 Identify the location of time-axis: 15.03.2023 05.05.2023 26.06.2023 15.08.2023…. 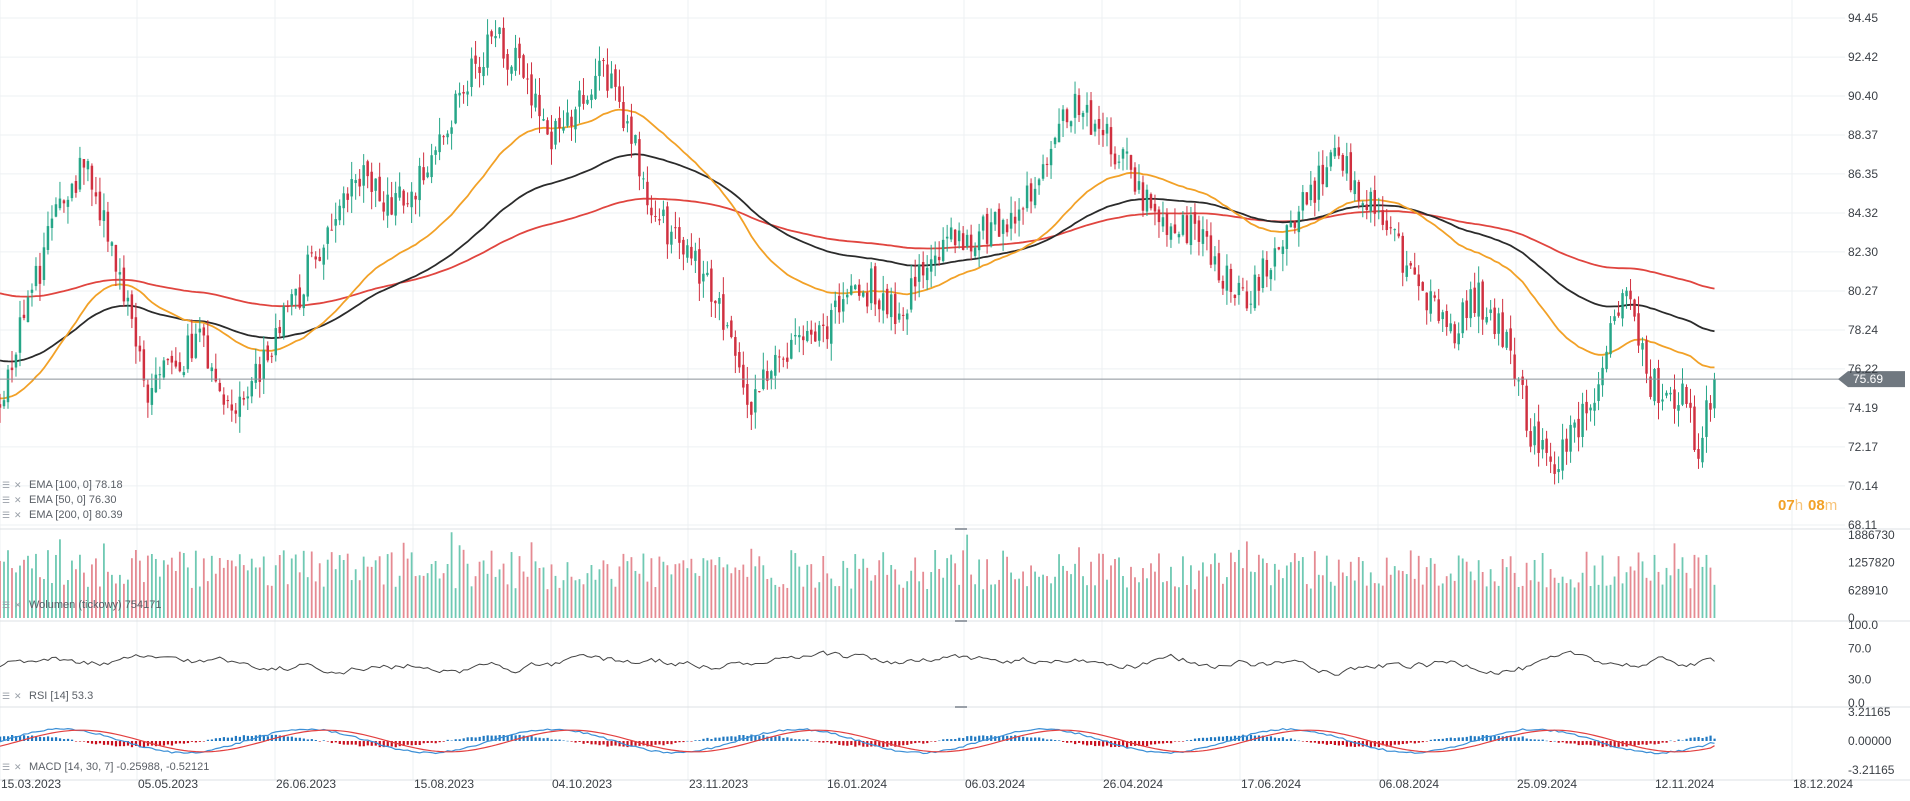
(927, 784).